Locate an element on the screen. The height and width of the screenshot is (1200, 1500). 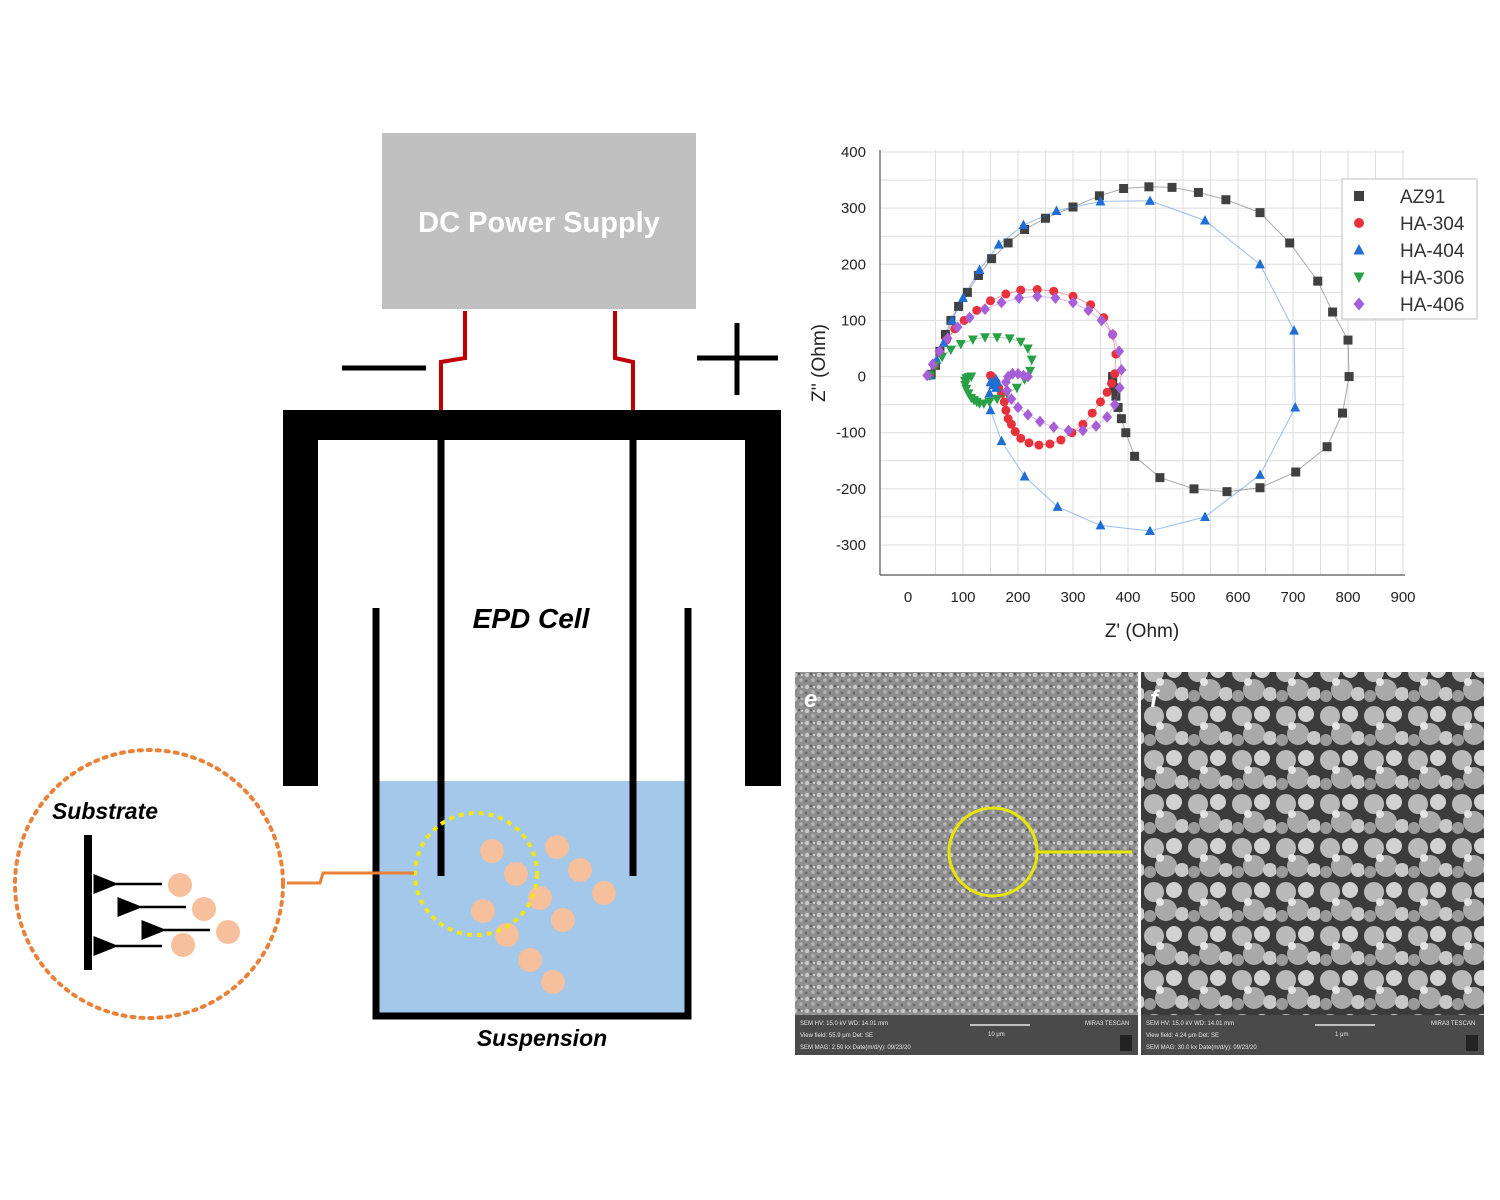
plus-sign-icon is located at coordinates (737, 359).